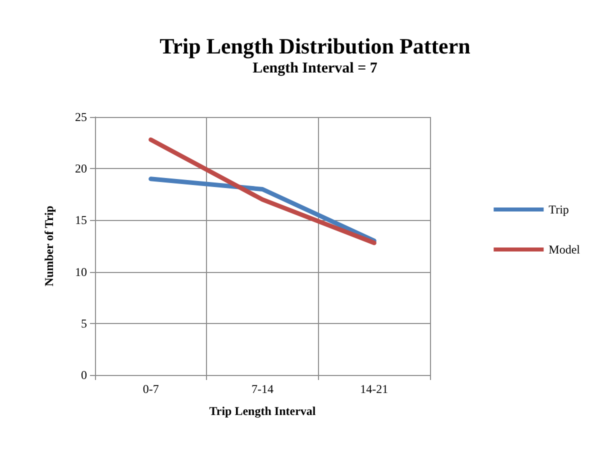 The width and height of the screenshot is (605, 459). I want to click on legend-label: Trip, so click(558, 209).